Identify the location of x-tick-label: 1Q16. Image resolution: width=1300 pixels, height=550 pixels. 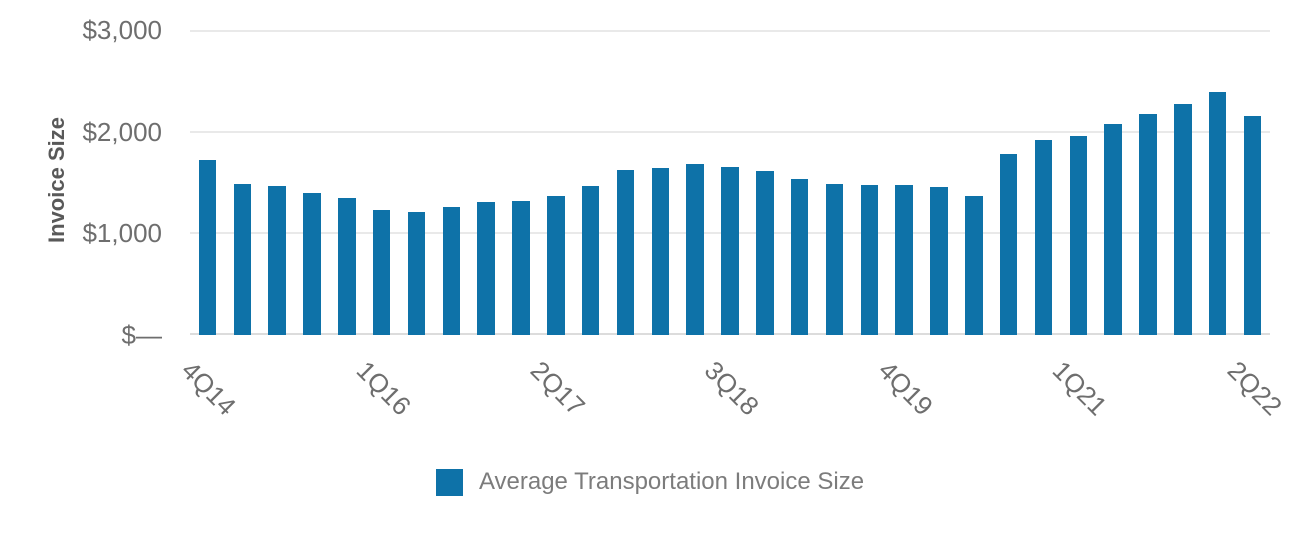
(383, 388).